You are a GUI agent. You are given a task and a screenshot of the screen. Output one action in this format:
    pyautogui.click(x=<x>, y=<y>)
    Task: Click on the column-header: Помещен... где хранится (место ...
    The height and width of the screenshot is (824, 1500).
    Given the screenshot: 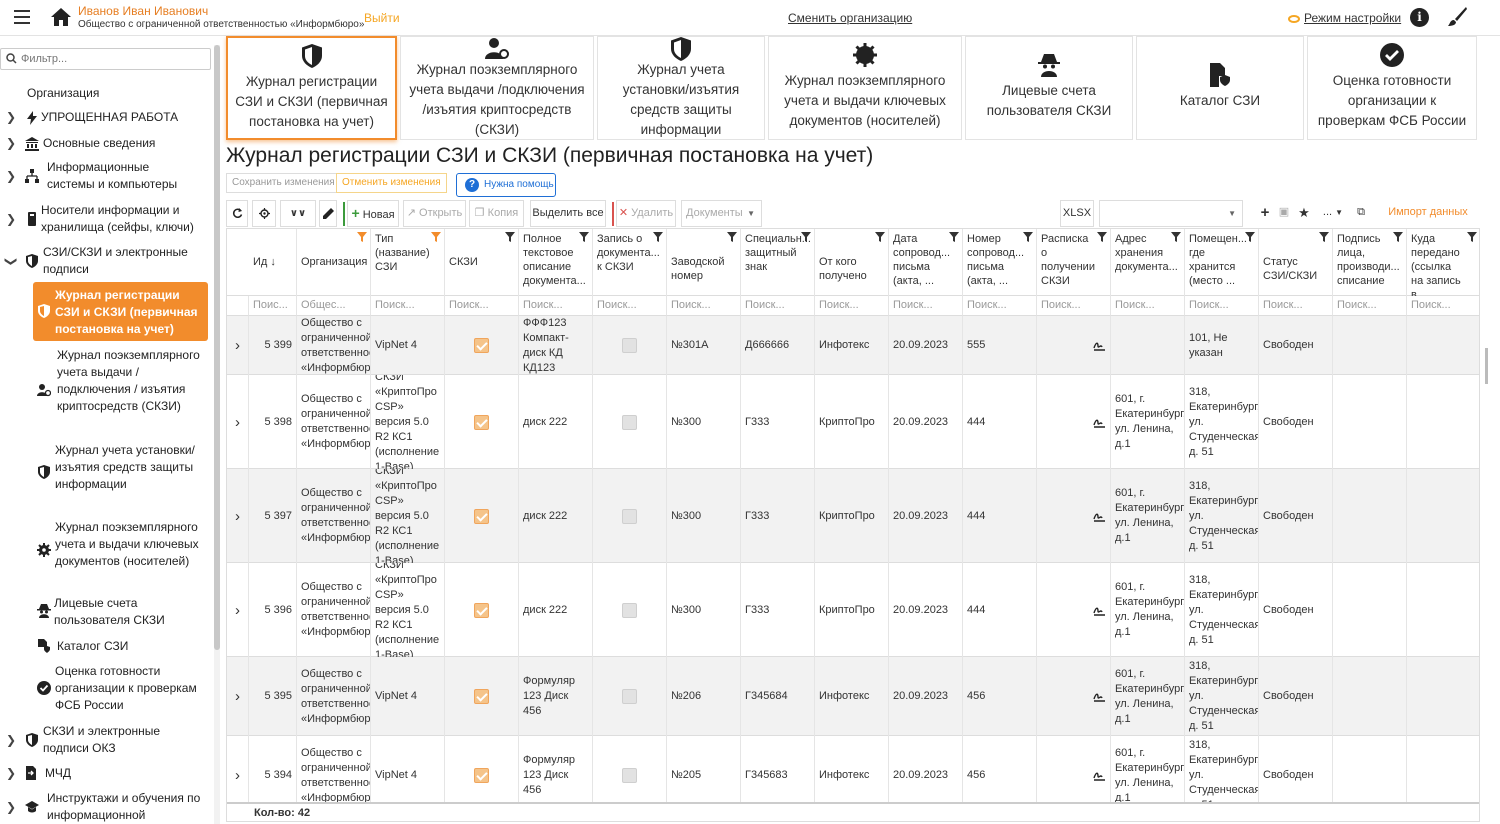 What is the action you would take?
    pyautogui.click(x=1222, y=262)
    